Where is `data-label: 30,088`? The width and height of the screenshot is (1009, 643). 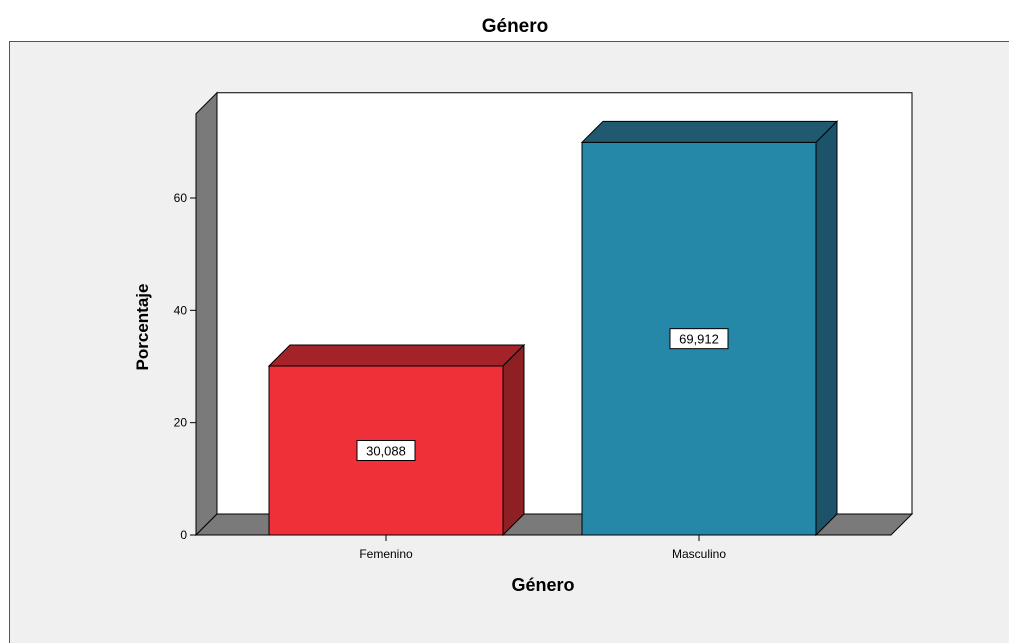
data-label: 30,088 is located at coordinates (386, 451).